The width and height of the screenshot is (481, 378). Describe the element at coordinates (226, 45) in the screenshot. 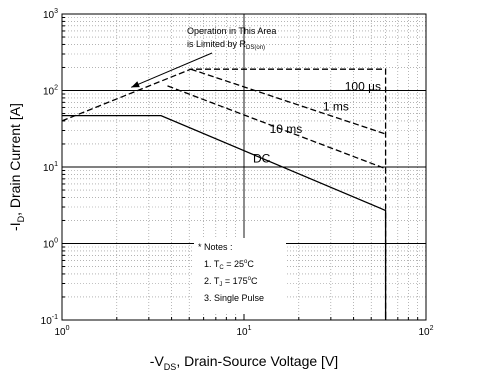

I see `annotation-line-2: is Limited by RDS(on)` at that location.